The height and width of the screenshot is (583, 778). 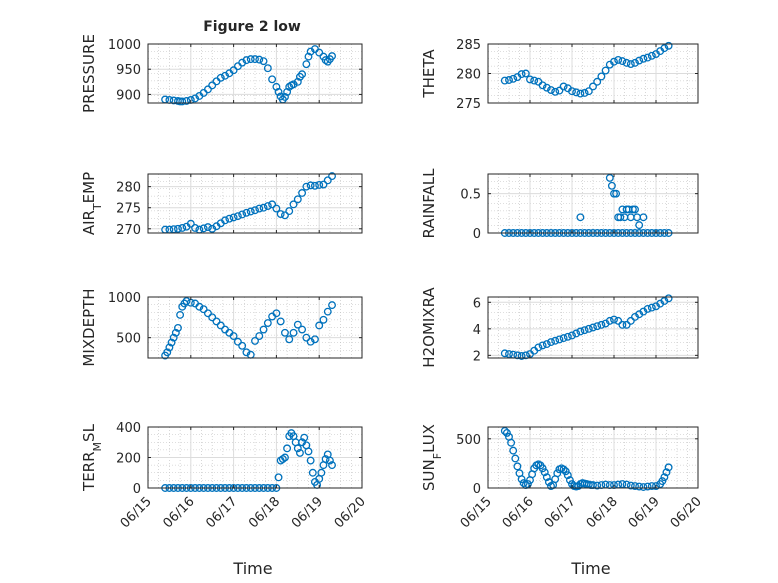 What do you see at coordinates (477, 330) in the screenshot?
I see `y-tick-label: 4` at bounding box center [477, 330].